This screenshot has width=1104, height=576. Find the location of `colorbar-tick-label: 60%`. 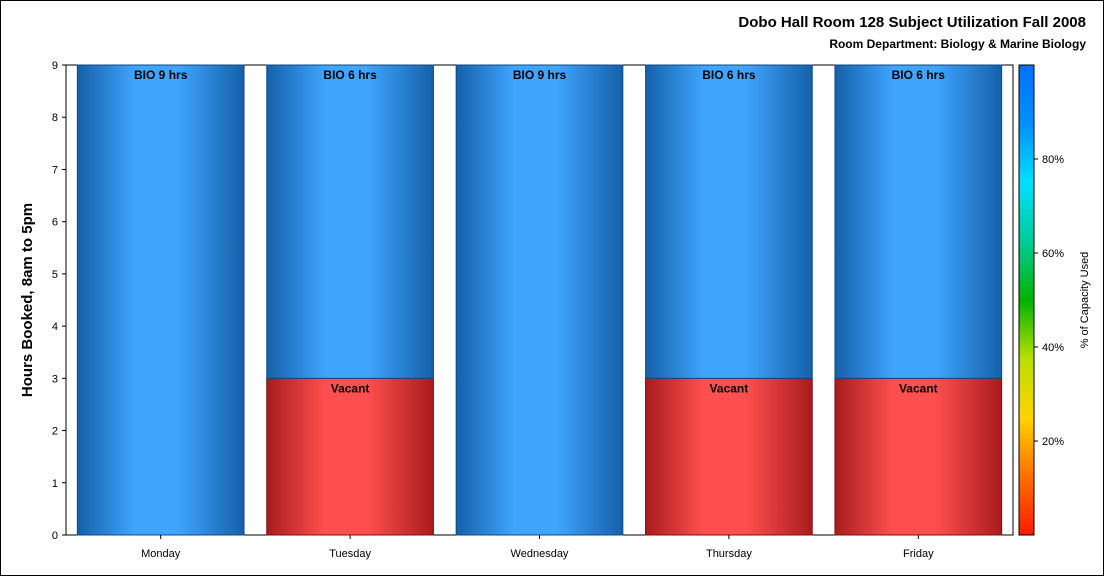

colorbar-tick-label: 60% is located at coordinates (1053, 254).